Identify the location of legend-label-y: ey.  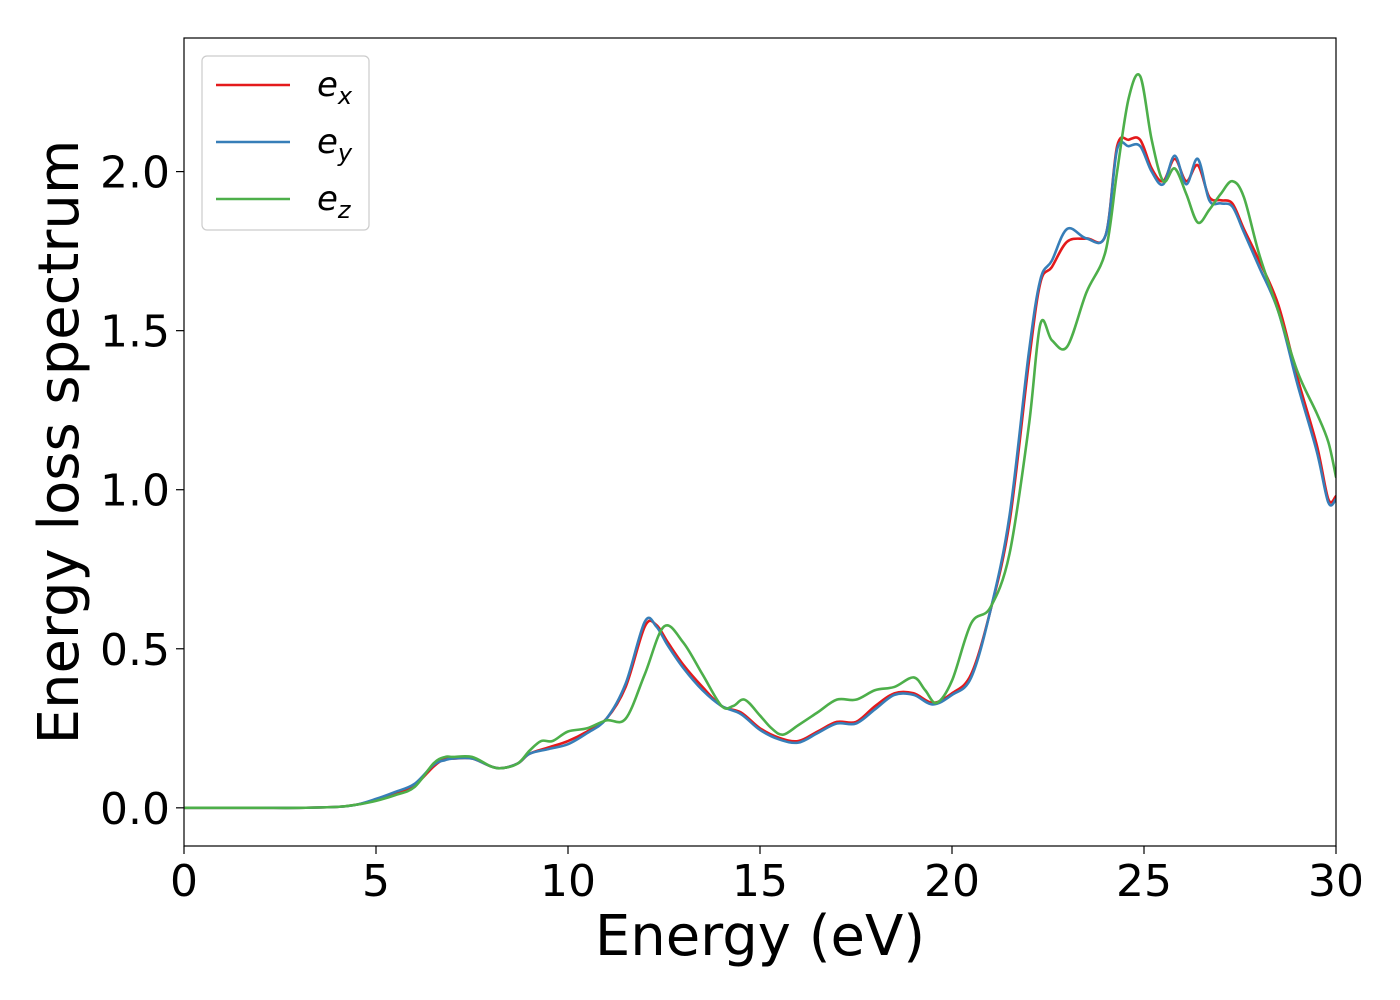
(335, 144).